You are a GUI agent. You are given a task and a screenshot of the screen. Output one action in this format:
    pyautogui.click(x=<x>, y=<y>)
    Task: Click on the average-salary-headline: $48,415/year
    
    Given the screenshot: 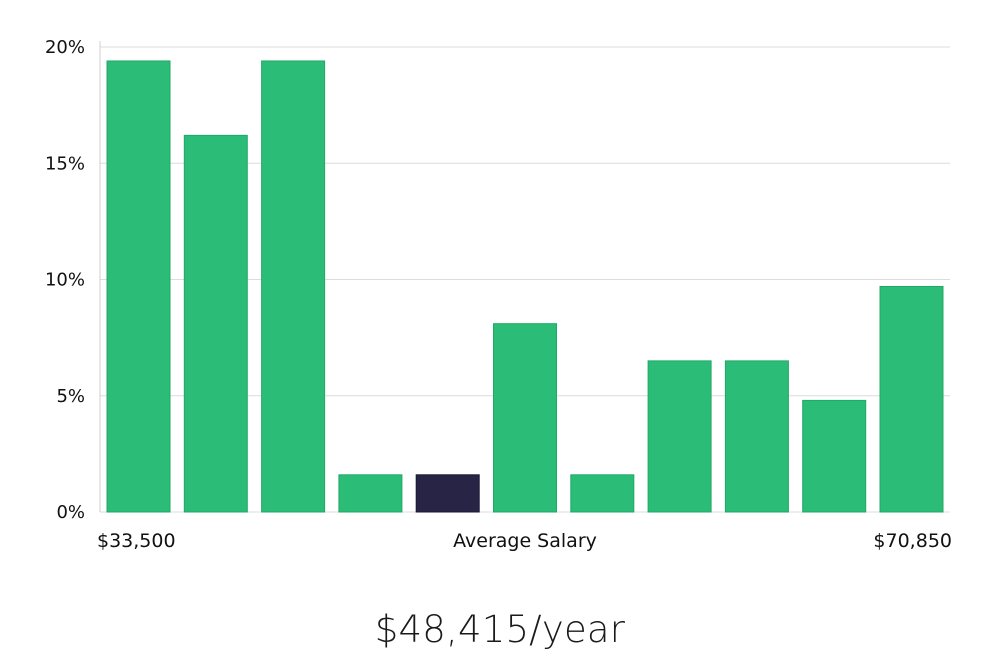 What is the action you would take?
    pyautogui.click(x=500, y=629)
    